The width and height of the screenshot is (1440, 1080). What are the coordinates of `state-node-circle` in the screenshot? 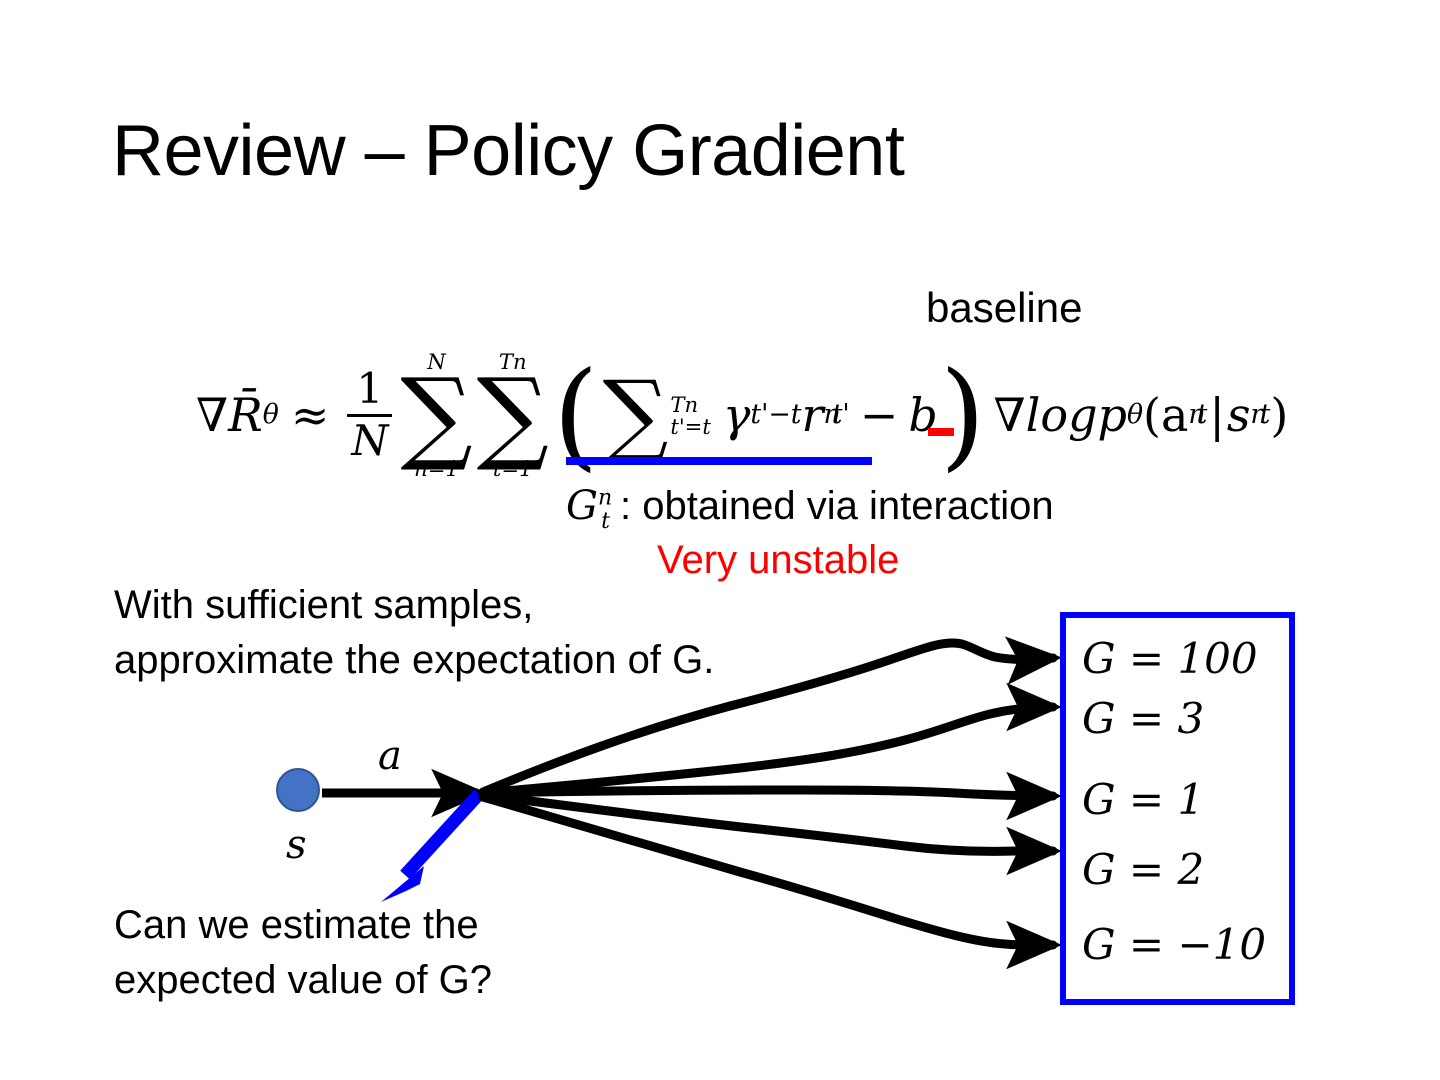 It's located at (298, 790).